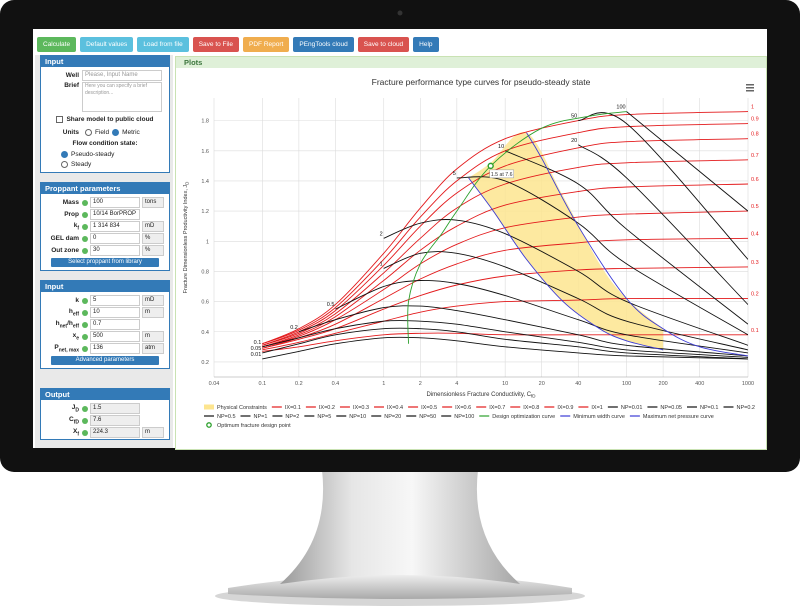 This screenshot has height=610, width=800. Describe the element at coordinates (71, 419) in the screenshot. I see `label-text: C` at that location.